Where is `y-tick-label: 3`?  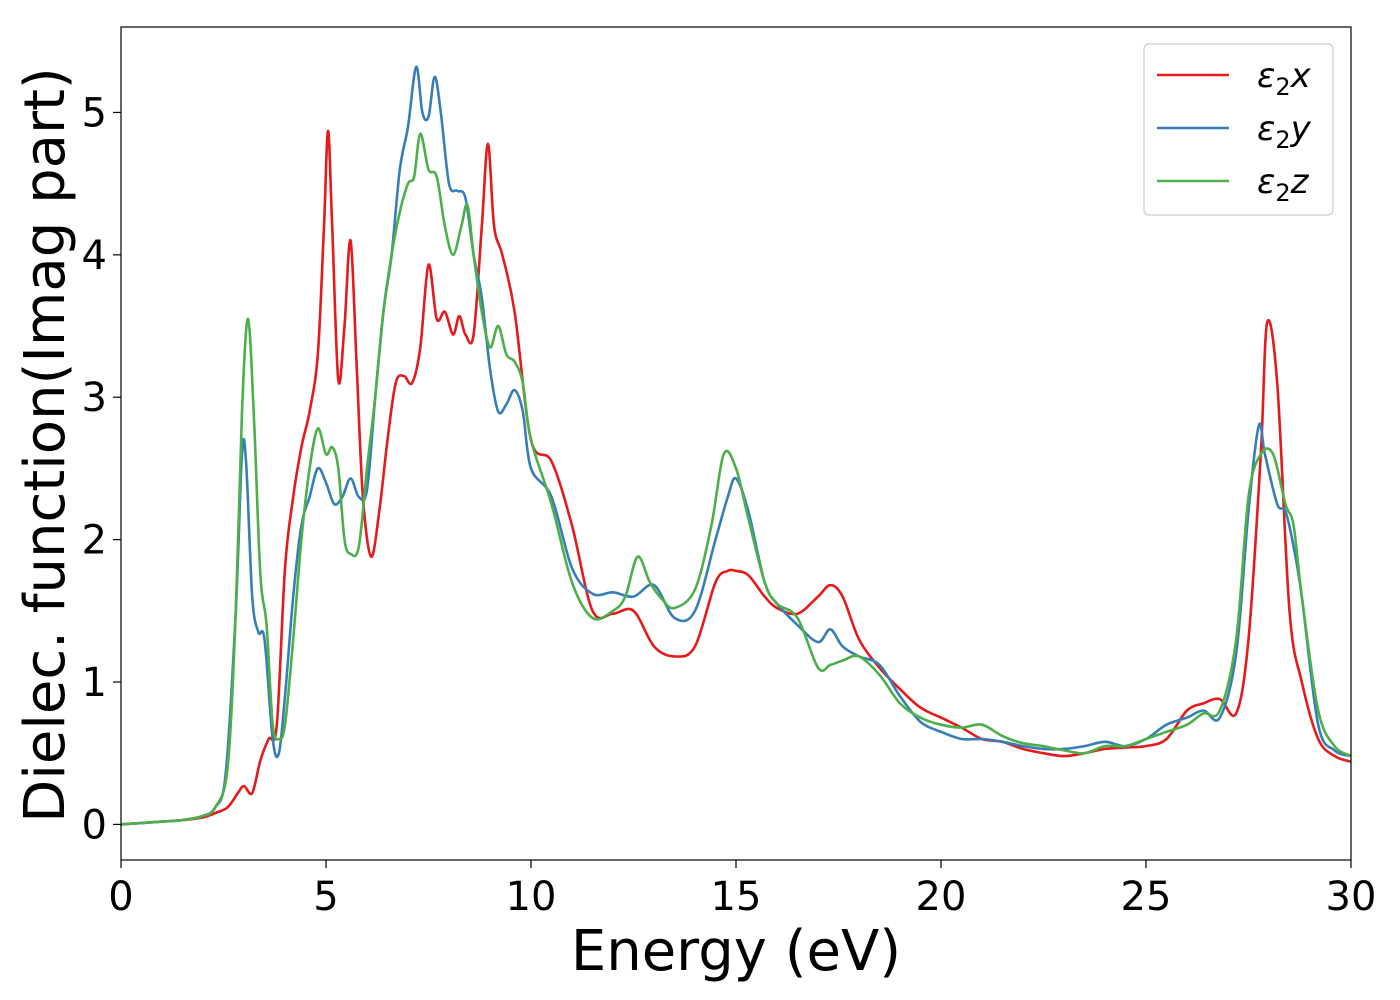
y-tick-label: 3 is located at coordinates (94, 398).